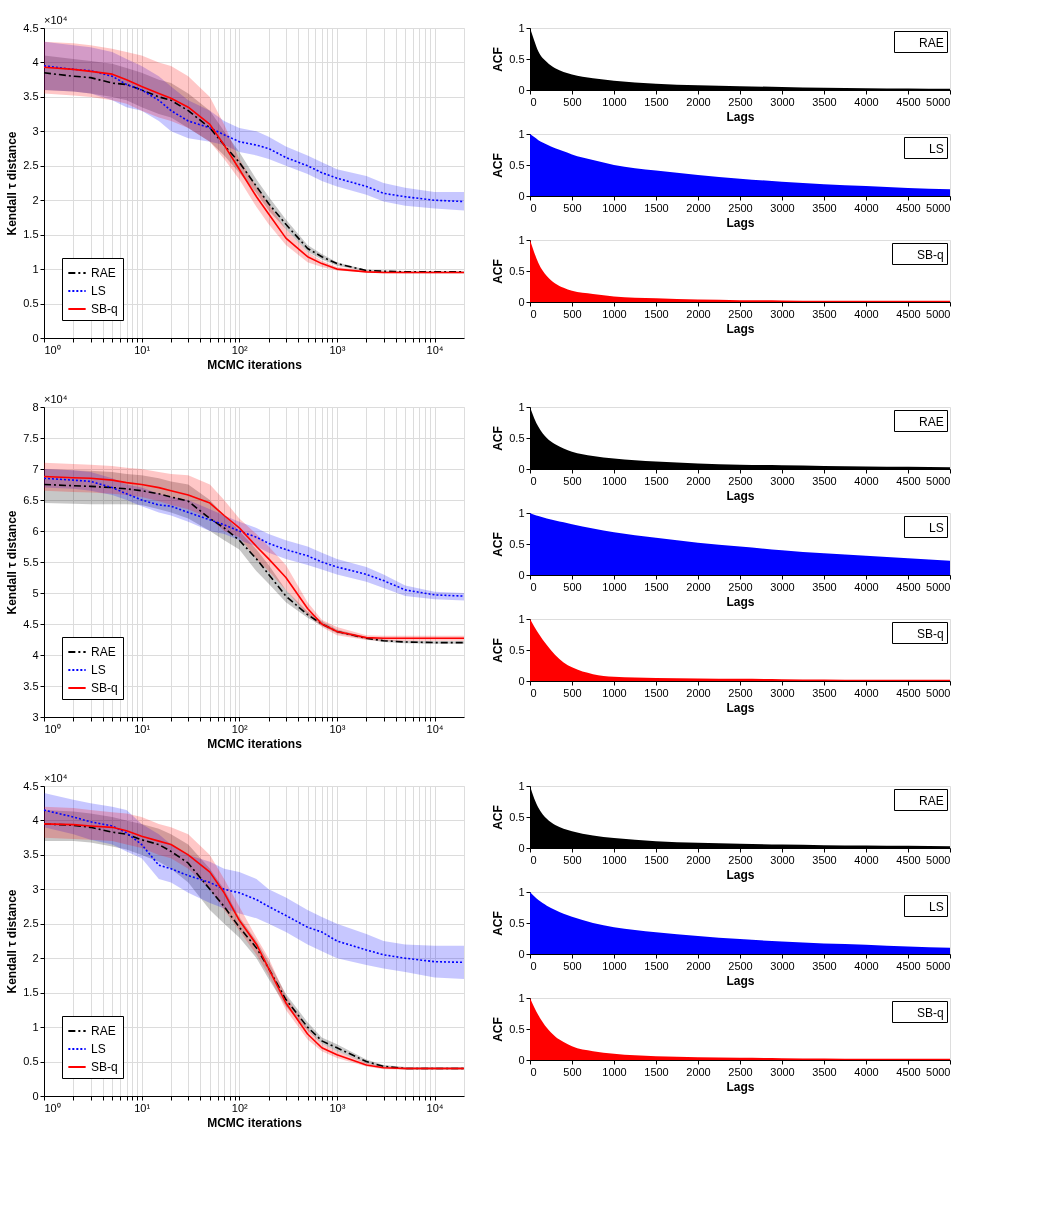 The image size is (1038, 1205). I want to click on y-tick-label: 8, so click(35, 406).